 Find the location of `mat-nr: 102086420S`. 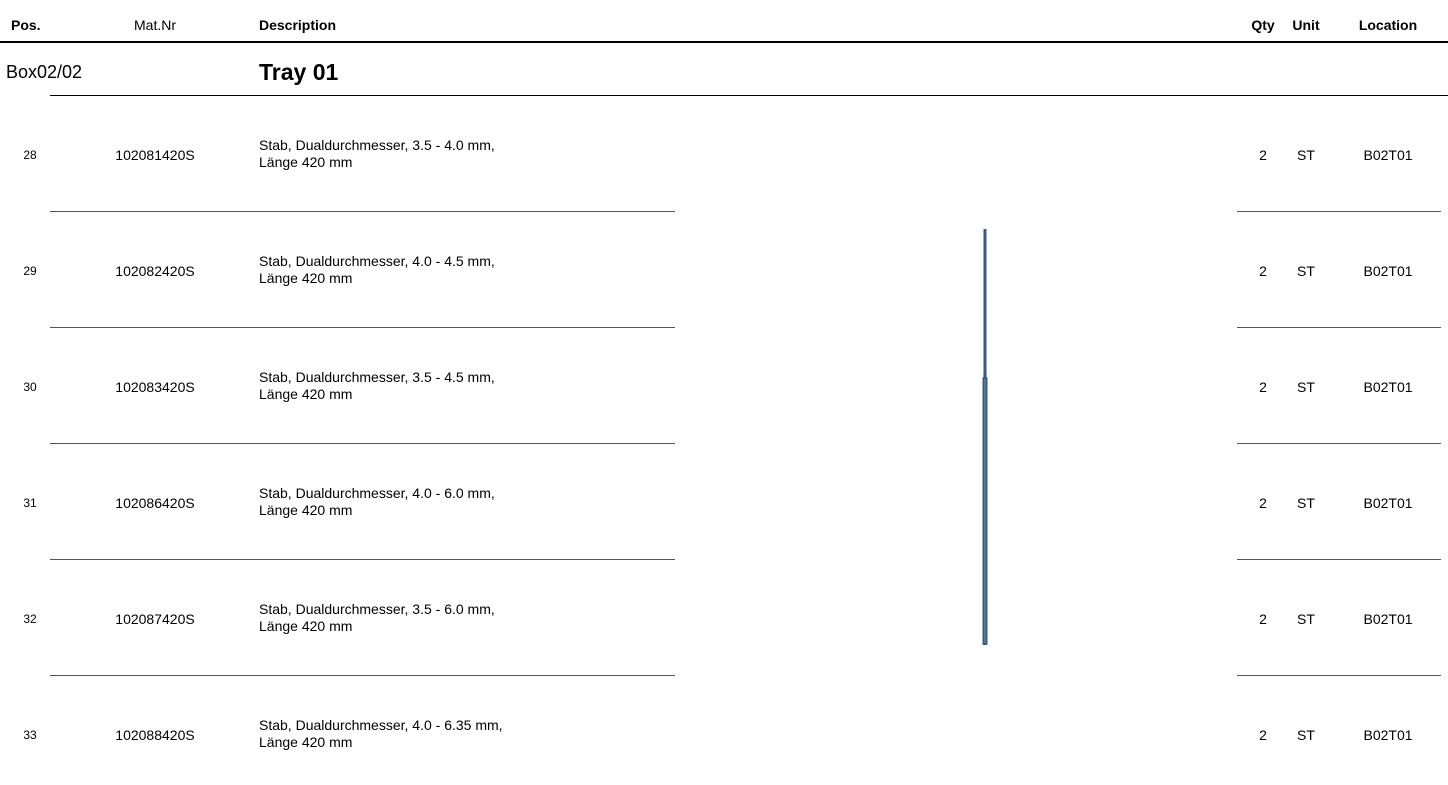

mat-nr: 102086420S is located at coordinates (155, 503).